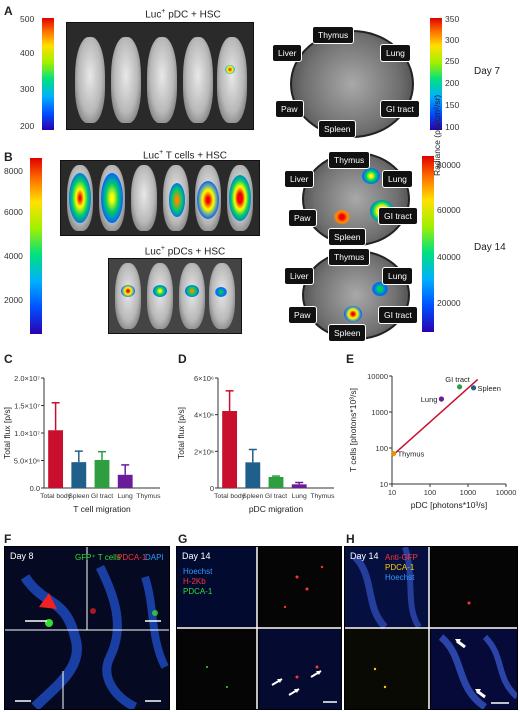  What do you see at coordinates (468, 492) in the screenshot?
I see `x-tick-label: 1000` at bounding box center [468, 492].